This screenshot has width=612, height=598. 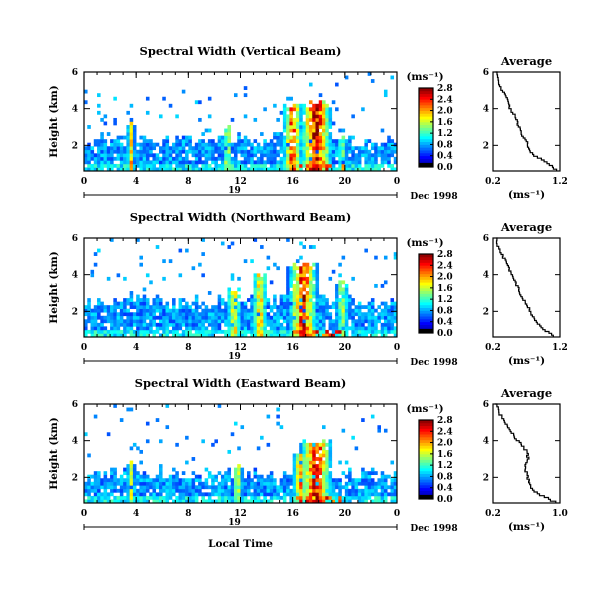 I want to click on average-frame, so click(x=526, y=121).